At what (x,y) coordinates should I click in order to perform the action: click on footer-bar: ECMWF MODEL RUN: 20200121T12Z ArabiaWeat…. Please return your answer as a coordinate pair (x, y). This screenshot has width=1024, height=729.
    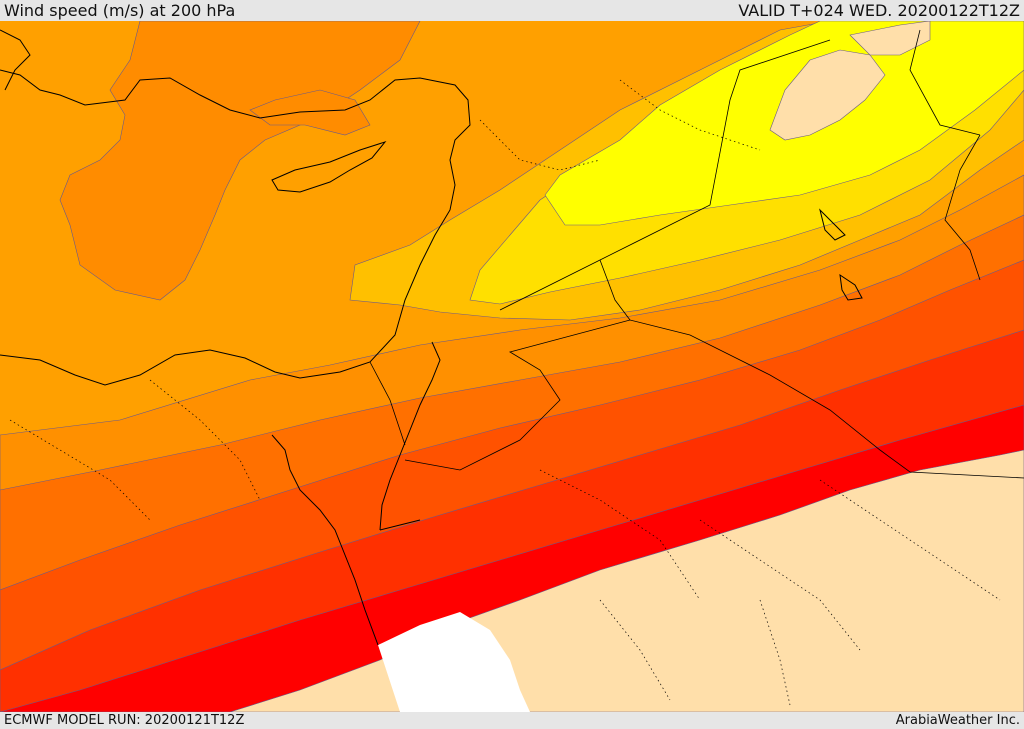
    Looking at the image, I should click on (512, 720).